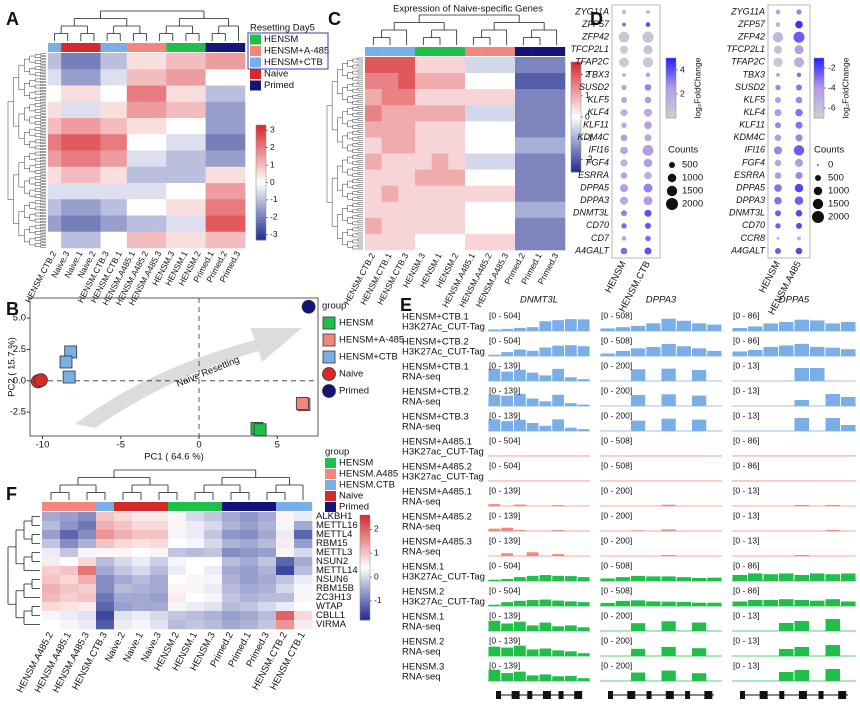 This screenshot has height=718, width=860. What do you see at coordinates (746, 640) in the screenshot?
I see `track-range: [0 - 13]` at bounding box center [746, 640].